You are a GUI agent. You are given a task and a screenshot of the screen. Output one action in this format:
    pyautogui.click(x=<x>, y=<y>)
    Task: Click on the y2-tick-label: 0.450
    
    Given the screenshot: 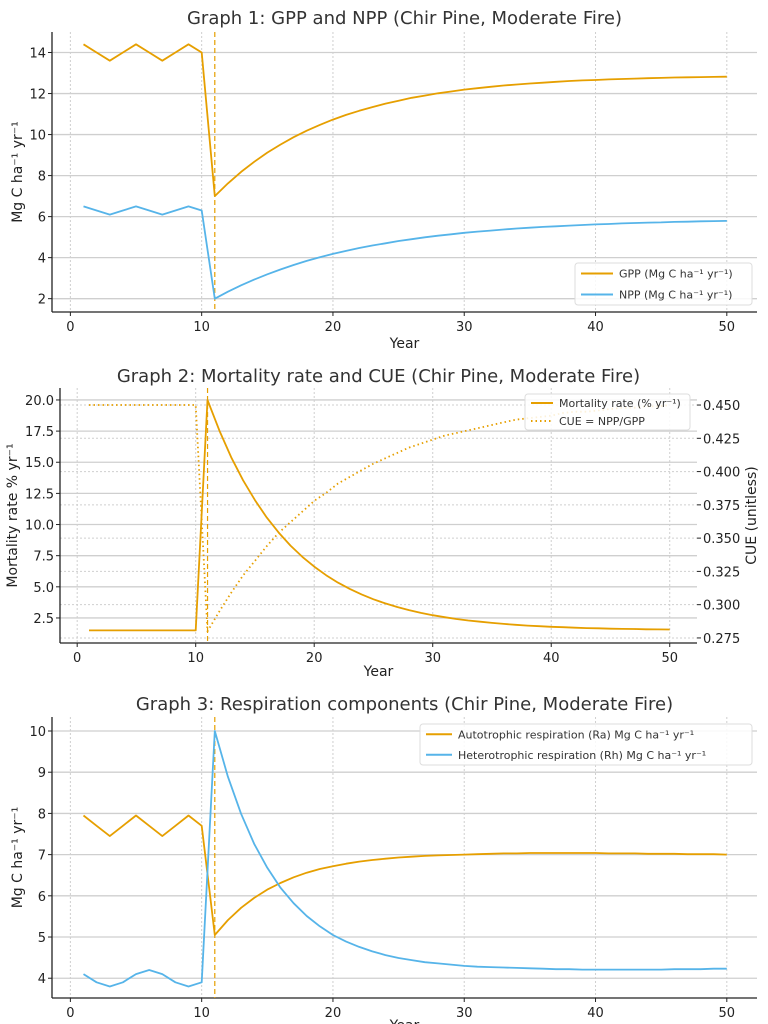 What is the action you would take?
    pyautogui.click(x=721, y=406)
    